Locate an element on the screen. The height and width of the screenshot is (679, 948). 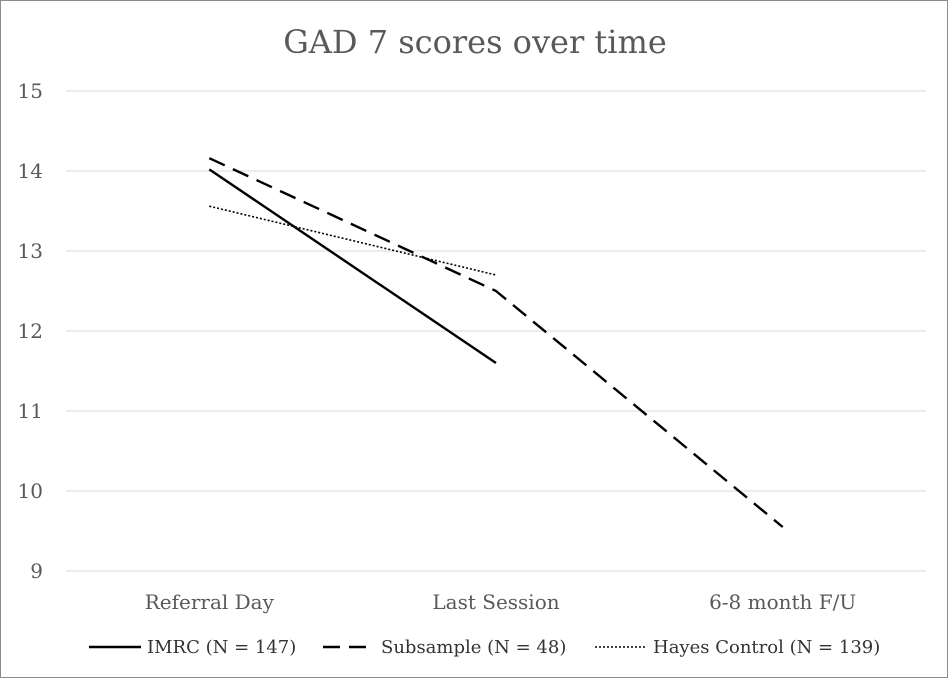
y-tick-label: 11 is located at coordinates (30, 411).